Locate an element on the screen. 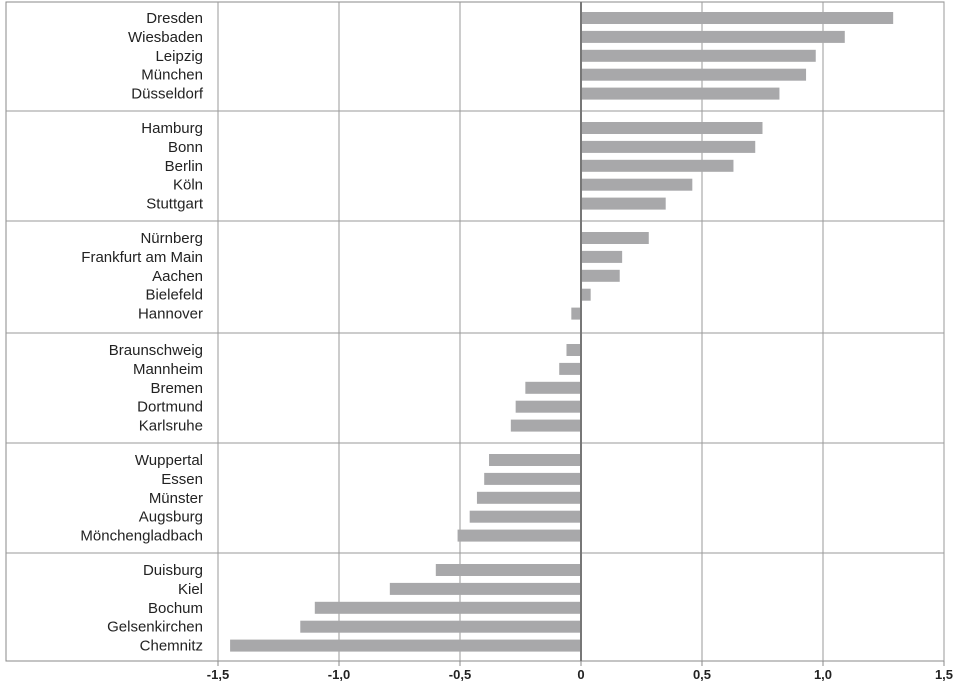 This screenshot has width=959, height=684. category-label-14: Bielefeld is located at coordinates (174, 295).